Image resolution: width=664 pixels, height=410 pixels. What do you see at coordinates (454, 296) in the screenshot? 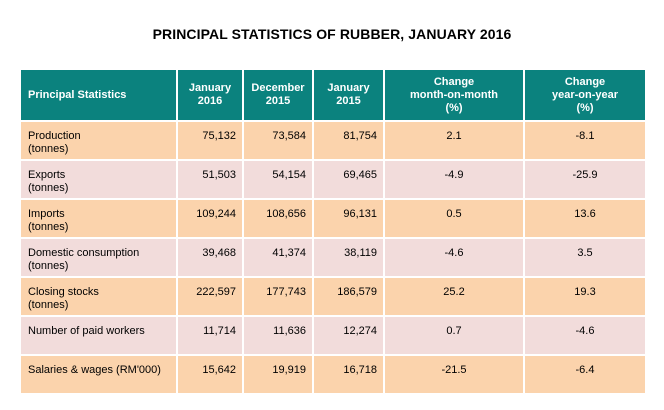
I see `value-cell: 25.2` at bounding box center [454, 296].